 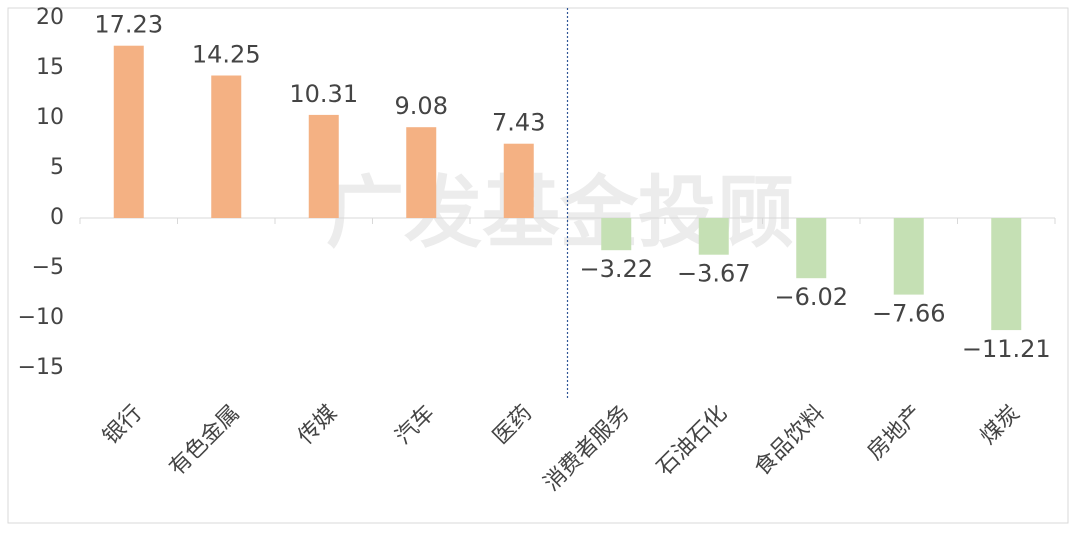 What do you see at coordinates (226, 55) in the screenshot?
I see `value-label: 14.25` at bounding box center [226, 55].